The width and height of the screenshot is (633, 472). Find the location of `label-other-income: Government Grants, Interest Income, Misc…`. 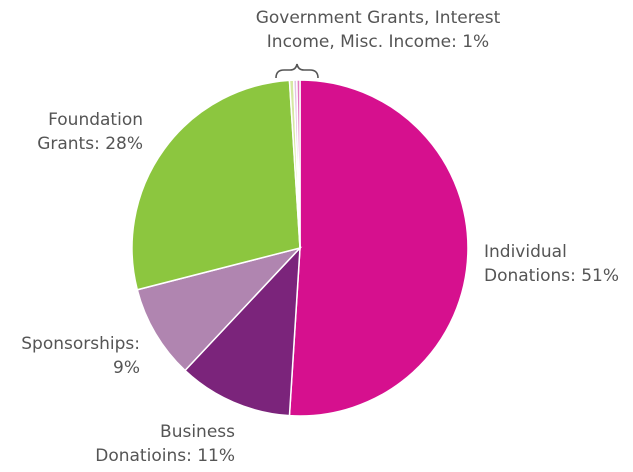

label-other-income: Government Grants, Interest Income, Misc… is located at coordinates (378, 30).